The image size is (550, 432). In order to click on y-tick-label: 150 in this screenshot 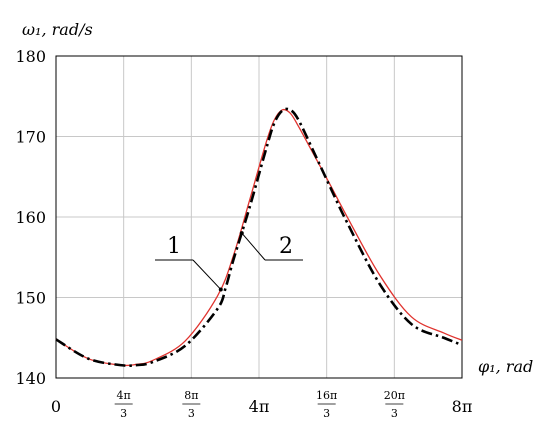, I will do `click(30, 298)`.